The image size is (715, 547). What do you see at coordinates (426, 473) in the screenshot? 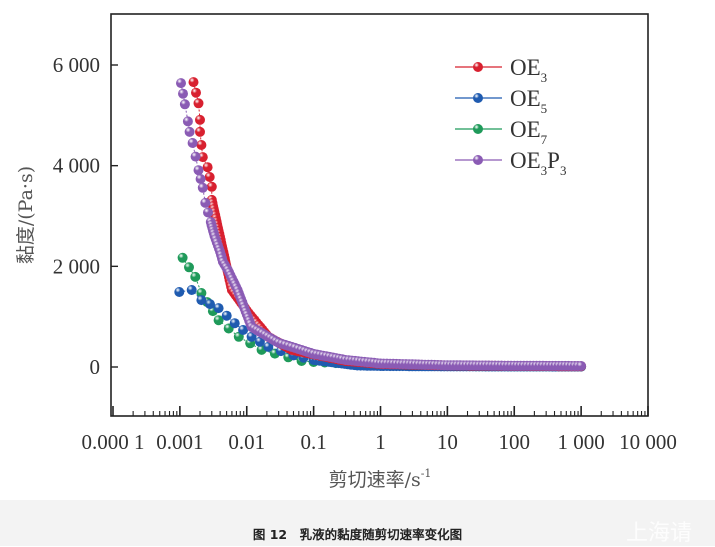
I see `x-axis-title-sup: -1` at bounding box center [426, 473].